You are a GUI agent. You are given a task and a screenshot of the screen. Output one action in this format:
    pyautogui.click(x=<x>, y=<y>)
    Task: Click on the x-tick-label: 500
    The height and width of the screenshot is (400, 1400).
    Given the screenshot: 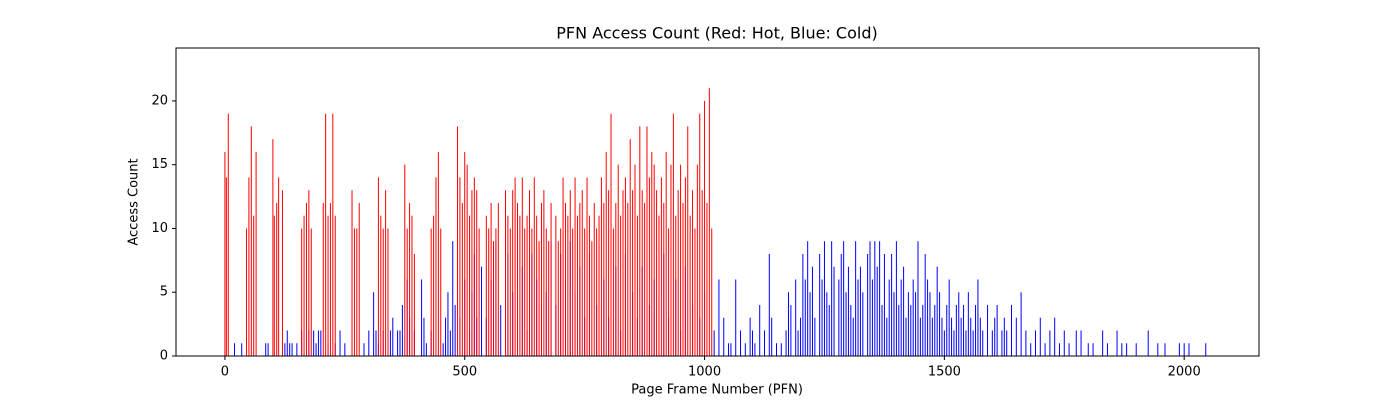 What is the action you would take?
    pyautogui.click(x=464, y=372)
    